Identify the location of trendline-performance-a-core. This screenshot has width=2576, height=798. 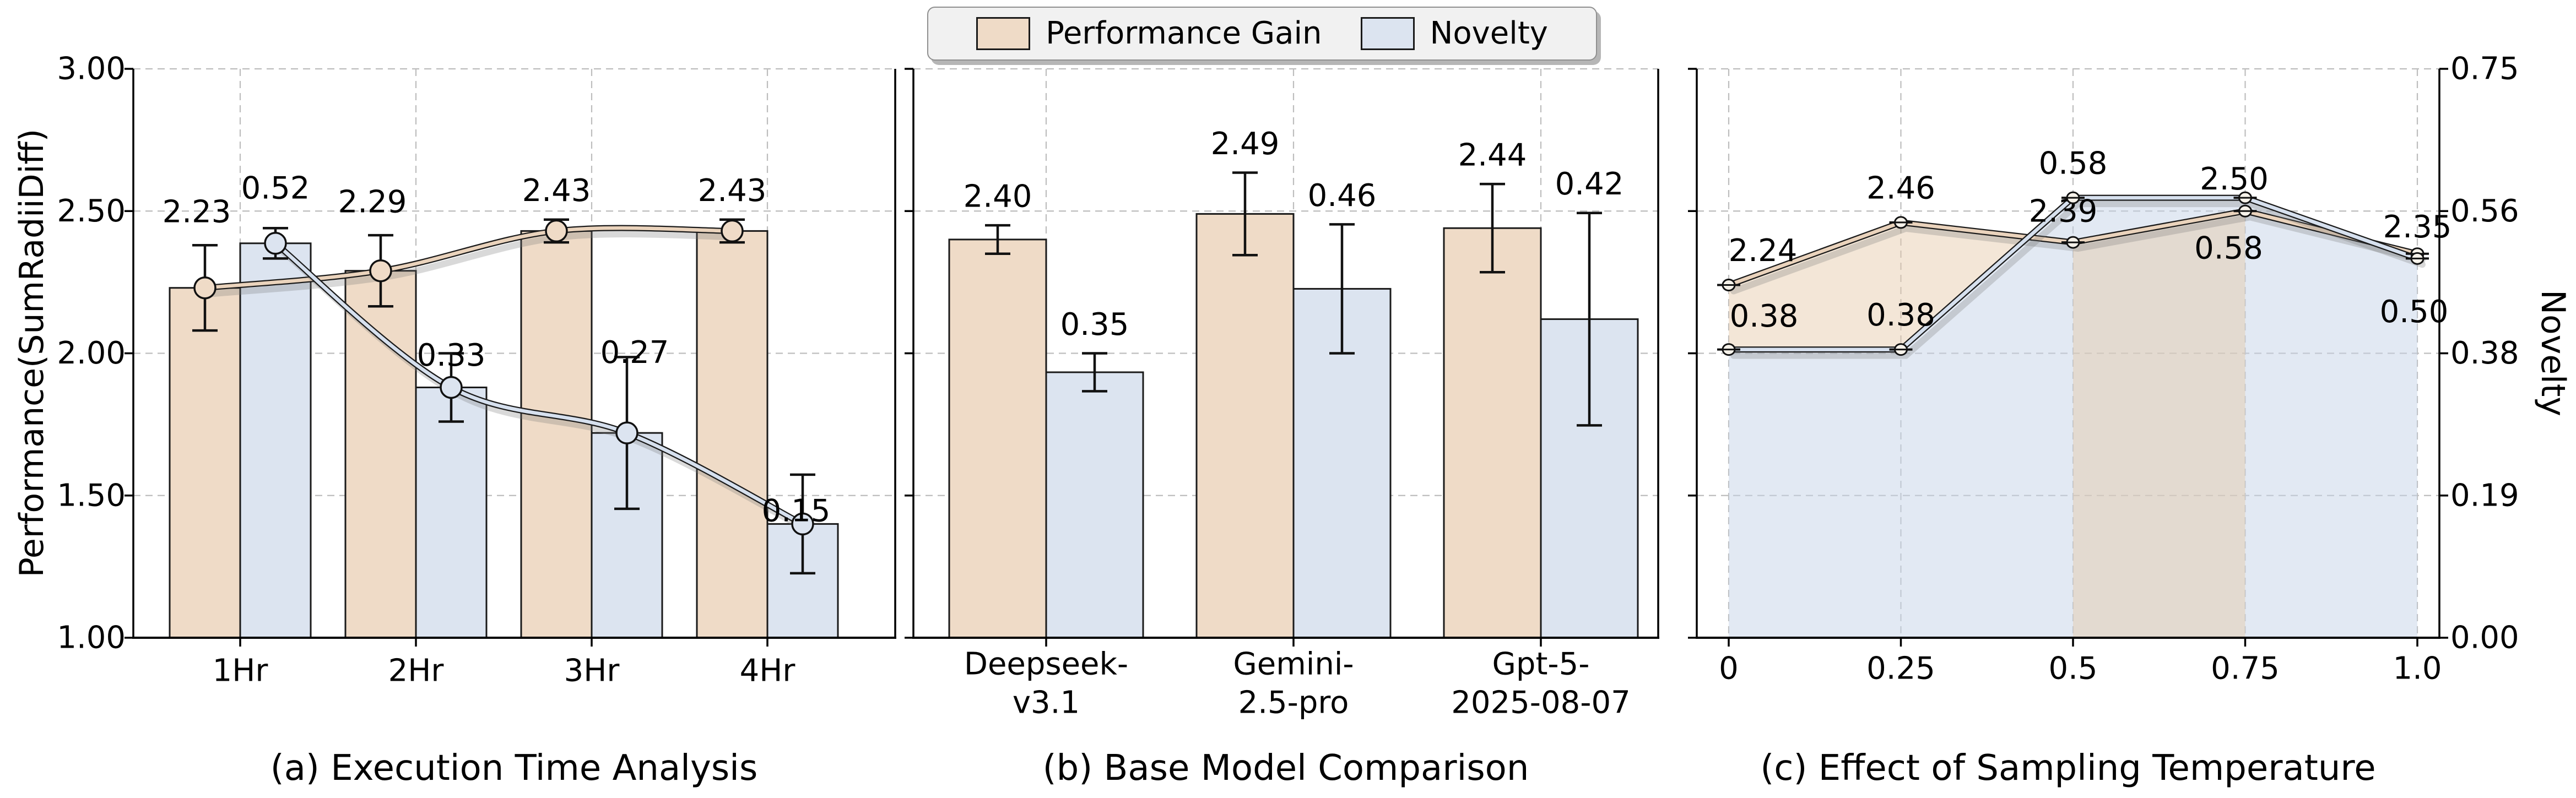
(469, 258).